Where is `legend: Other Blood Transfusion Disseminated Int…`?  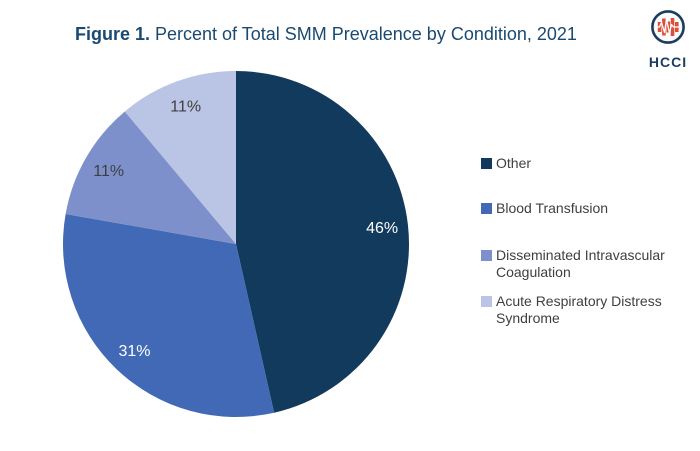 legend: Other Blood Transfusion Disseminated Int… is located at coordinates (583, 241).